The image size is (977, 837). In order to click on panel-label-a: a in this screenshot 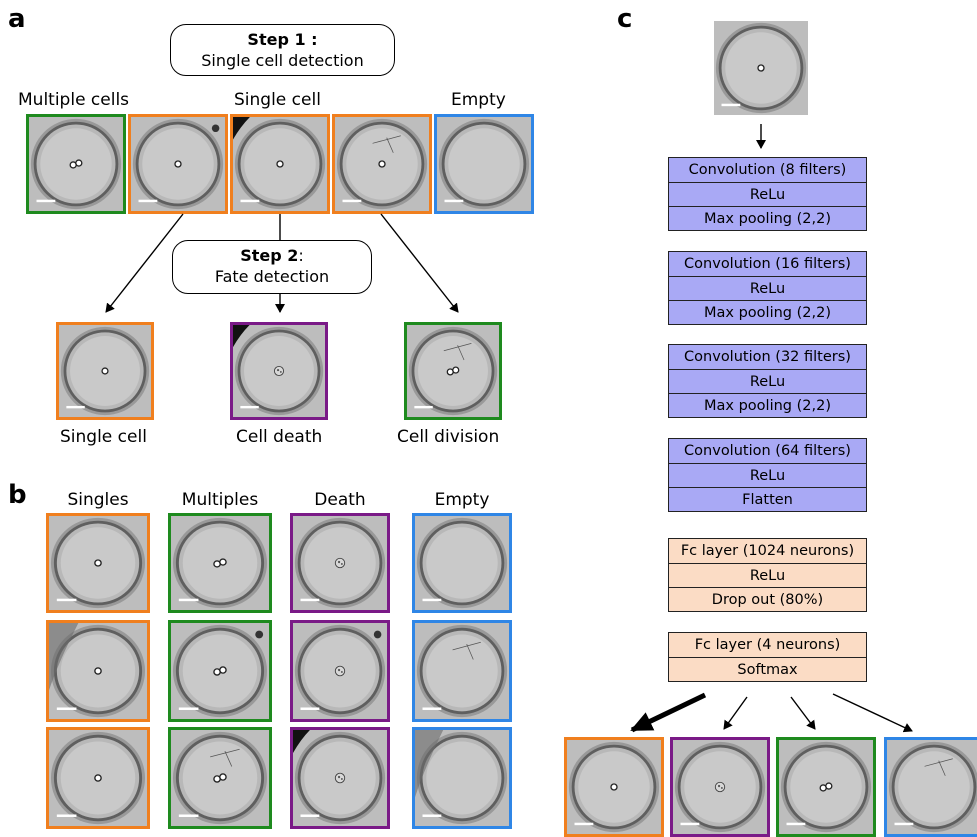, I will do `click(17, 19)`.